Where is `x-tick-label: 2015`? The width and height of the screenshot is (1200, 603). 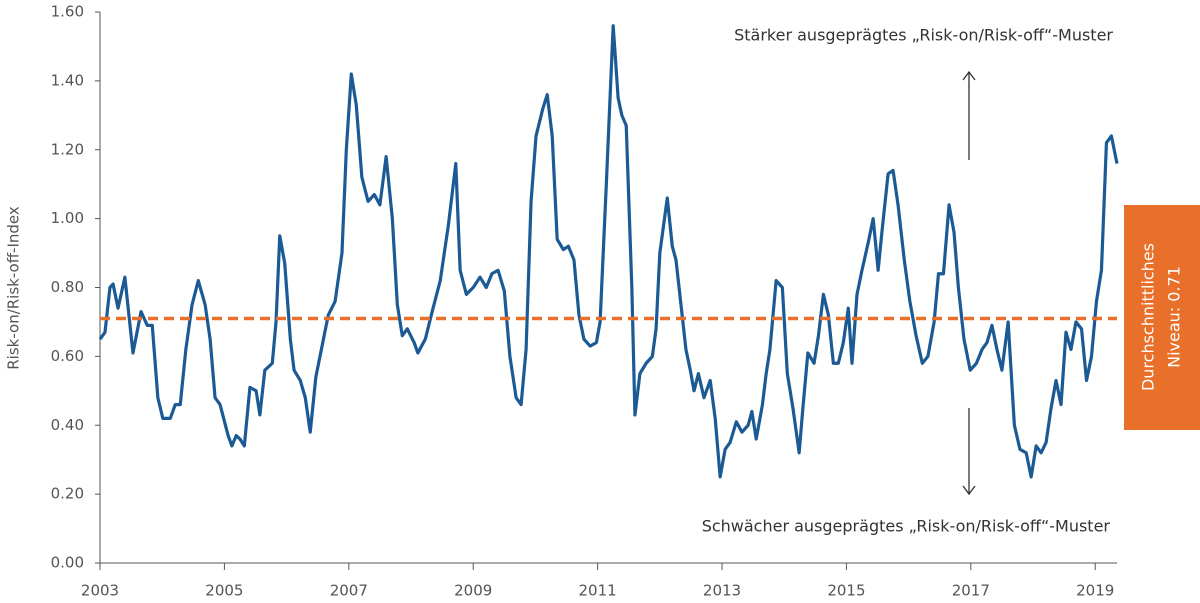 x-tick-label: 2015 is located at coordinates (846, 591).